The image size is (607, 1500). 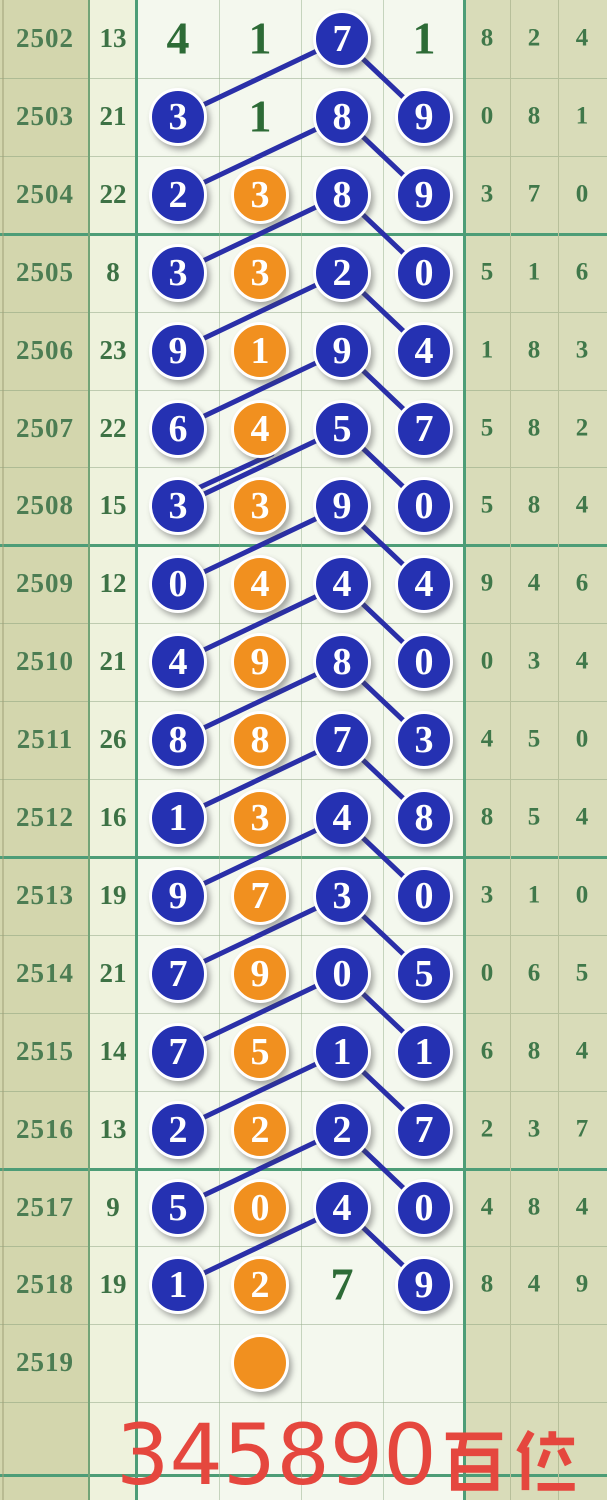 I want to click on sum-column-background, so click(x=113, y=750).